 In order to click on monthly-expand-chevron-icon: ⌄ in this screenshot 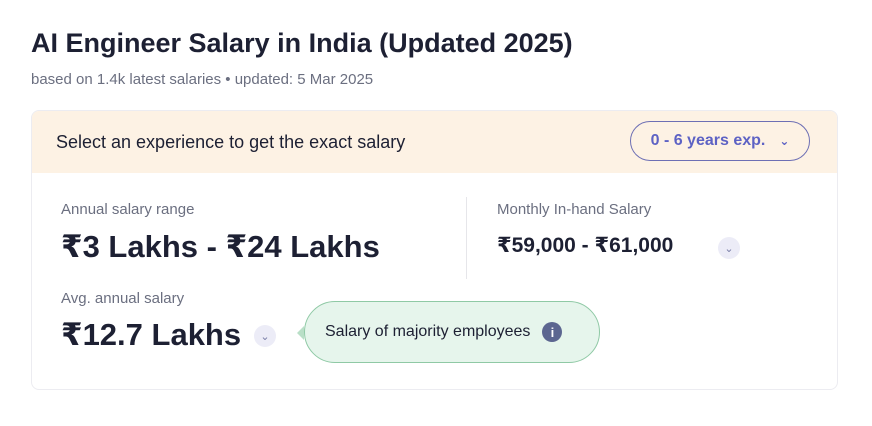, I will do `click(729, 248)`.